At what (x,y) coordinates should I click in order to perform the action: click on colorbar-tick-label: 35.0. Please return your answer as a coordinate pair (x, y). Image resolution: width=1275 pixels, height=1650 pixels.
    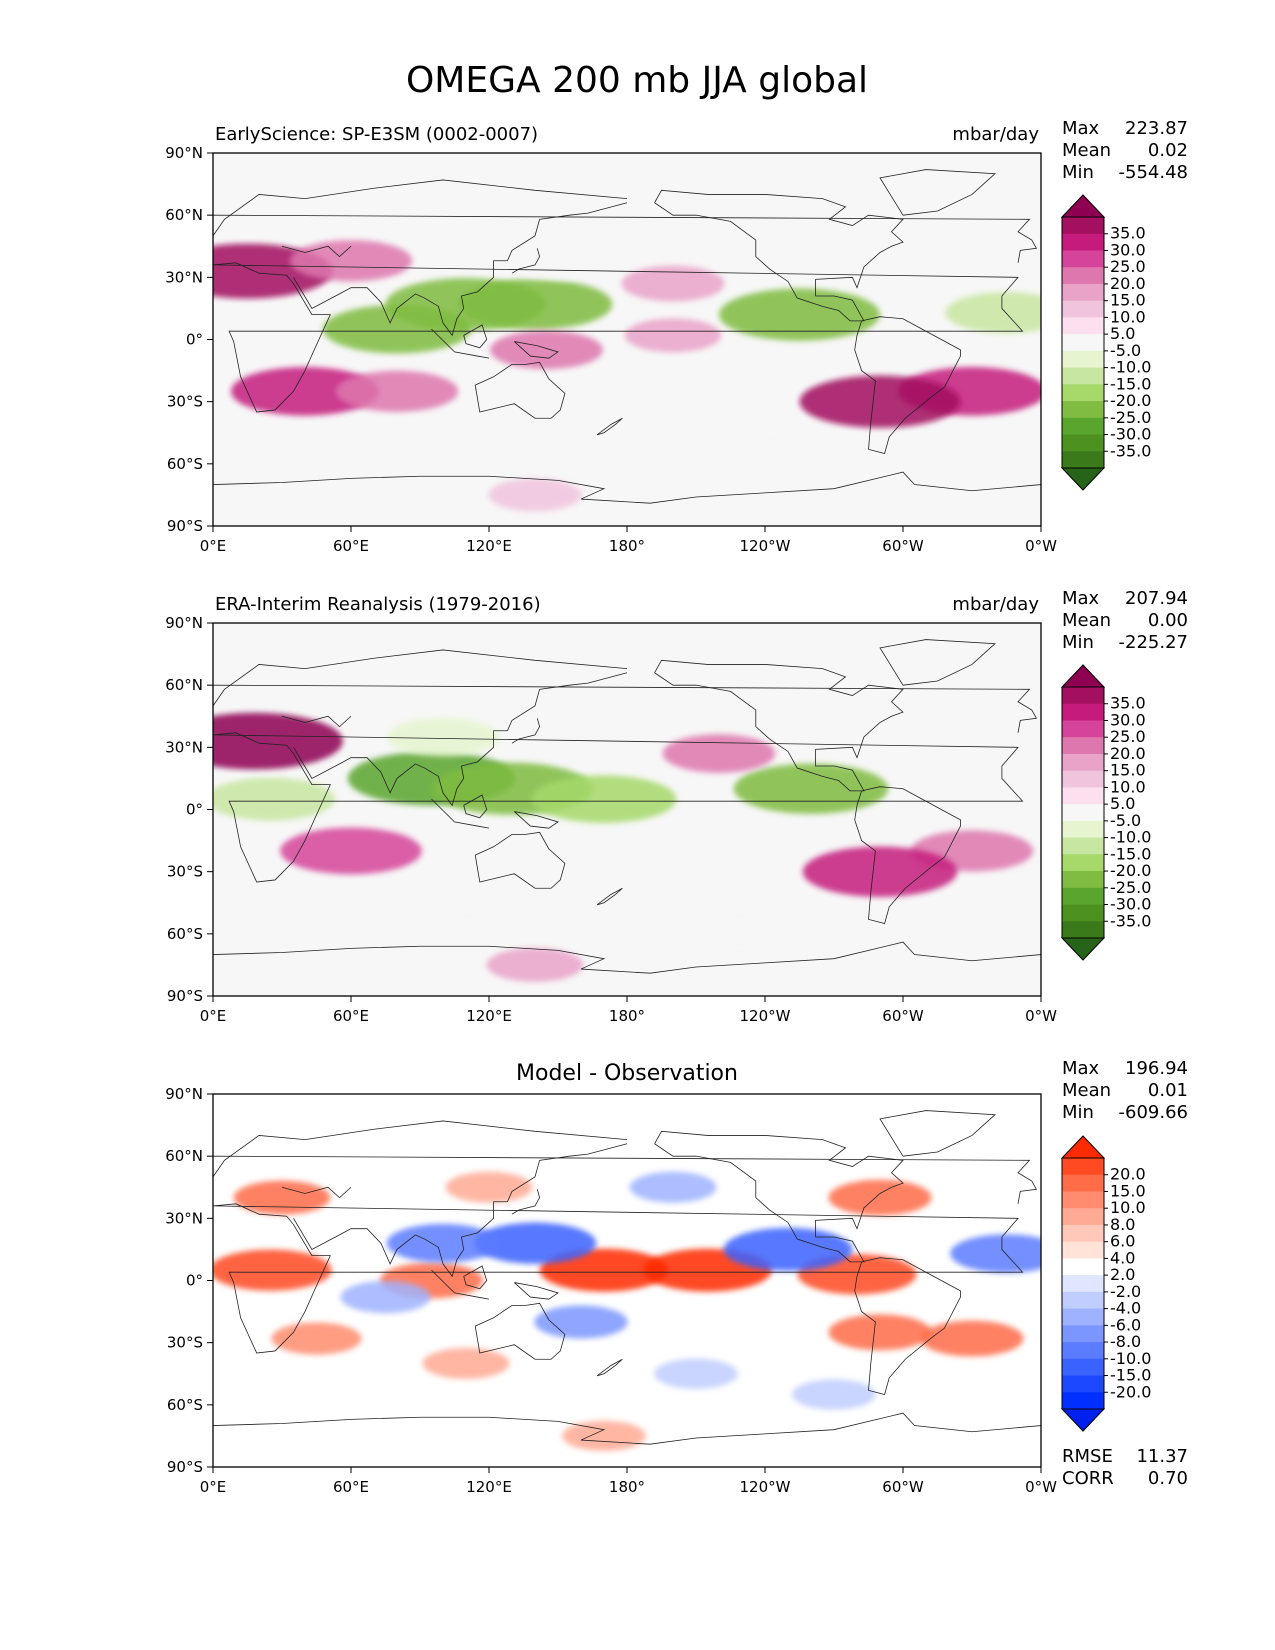
    Looking at the image, I should click on (1128, 703).